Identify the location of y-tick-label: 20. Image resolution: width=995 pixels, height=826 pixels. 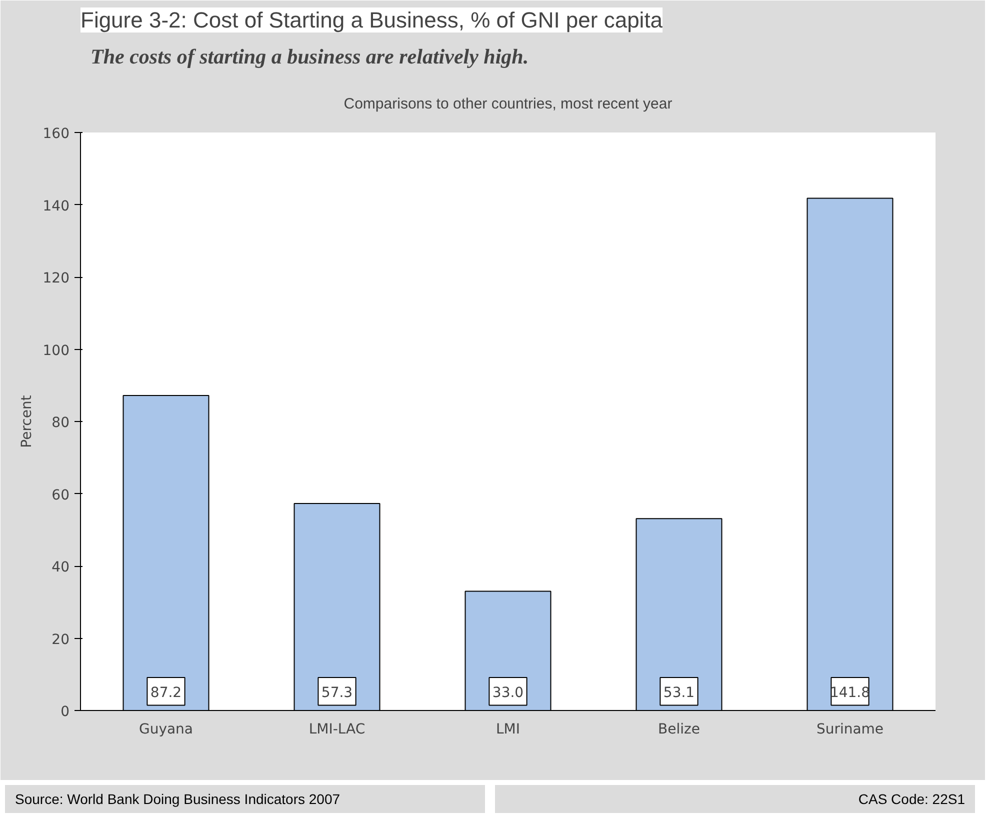
(61, 640).